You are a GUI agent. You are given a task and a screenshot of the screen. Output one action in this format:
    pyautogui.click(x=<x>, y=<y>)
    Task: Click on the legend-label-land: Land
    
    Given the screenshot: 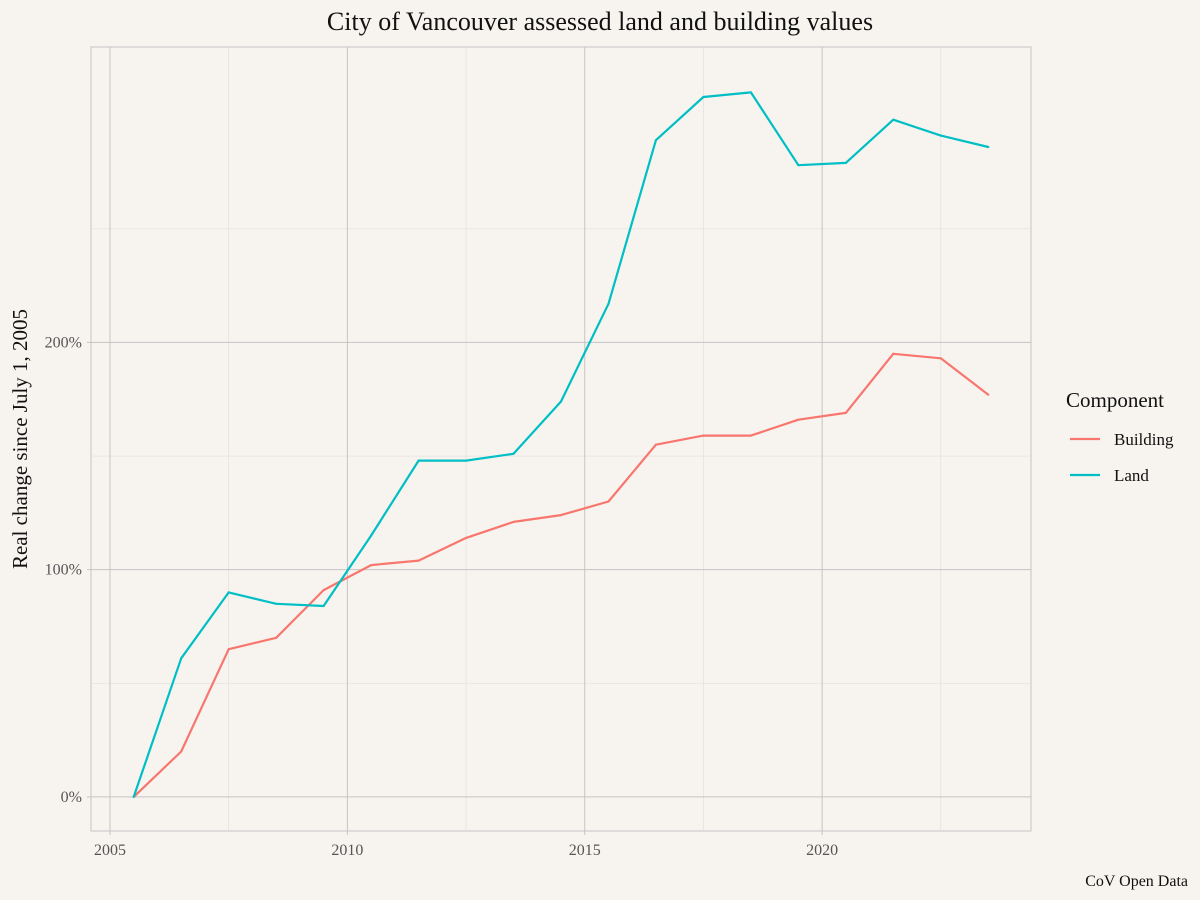 What is the action you would take?
    pyautogui.click(x=1131, y=475)
    